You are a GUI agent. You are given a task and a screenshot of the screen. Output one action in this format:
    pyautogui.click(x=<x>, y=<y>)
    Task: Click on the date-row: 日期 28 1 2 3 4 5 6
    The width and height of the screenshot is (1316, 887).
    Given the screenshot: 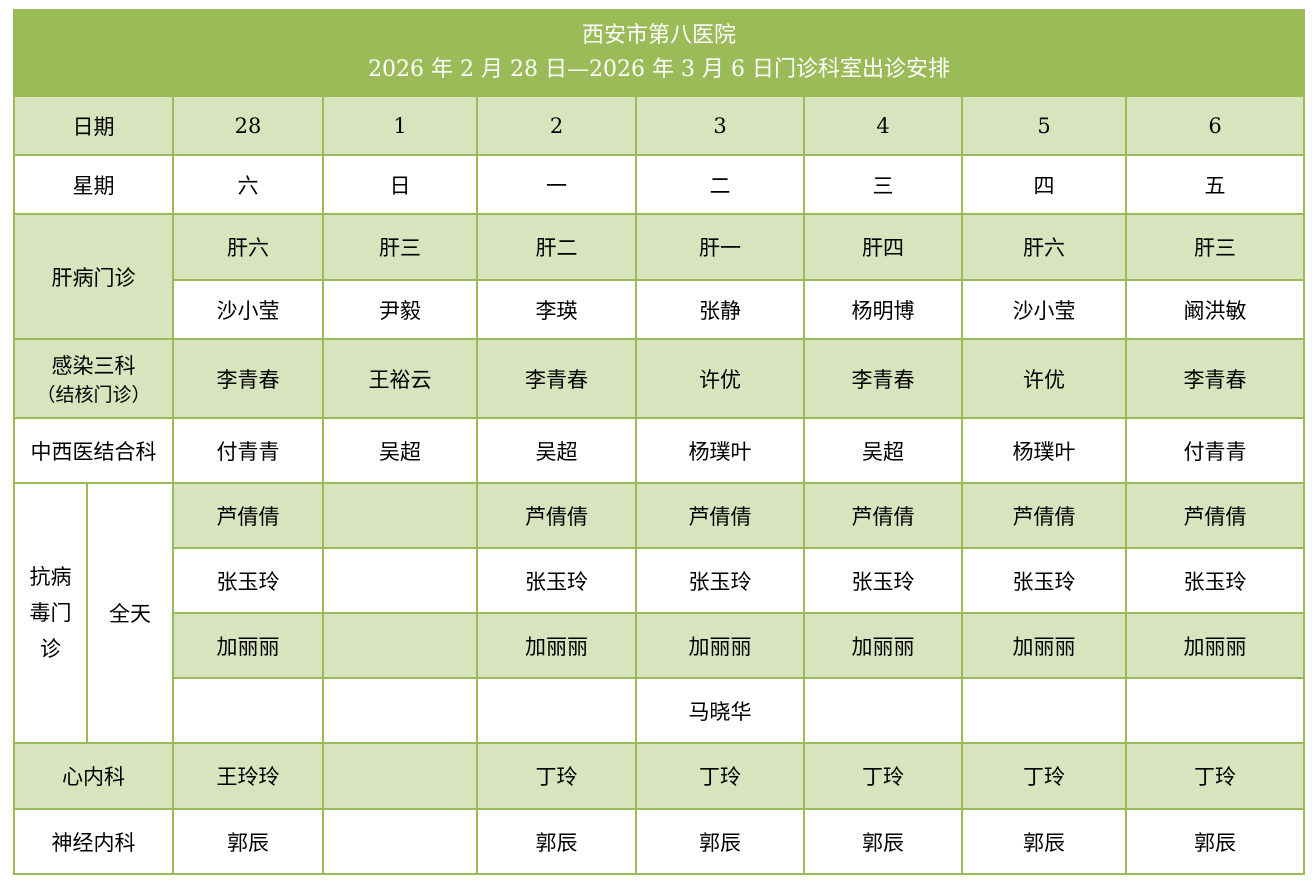 What is the action you would take?
    pyautogui.click(x=659, y=125)
    